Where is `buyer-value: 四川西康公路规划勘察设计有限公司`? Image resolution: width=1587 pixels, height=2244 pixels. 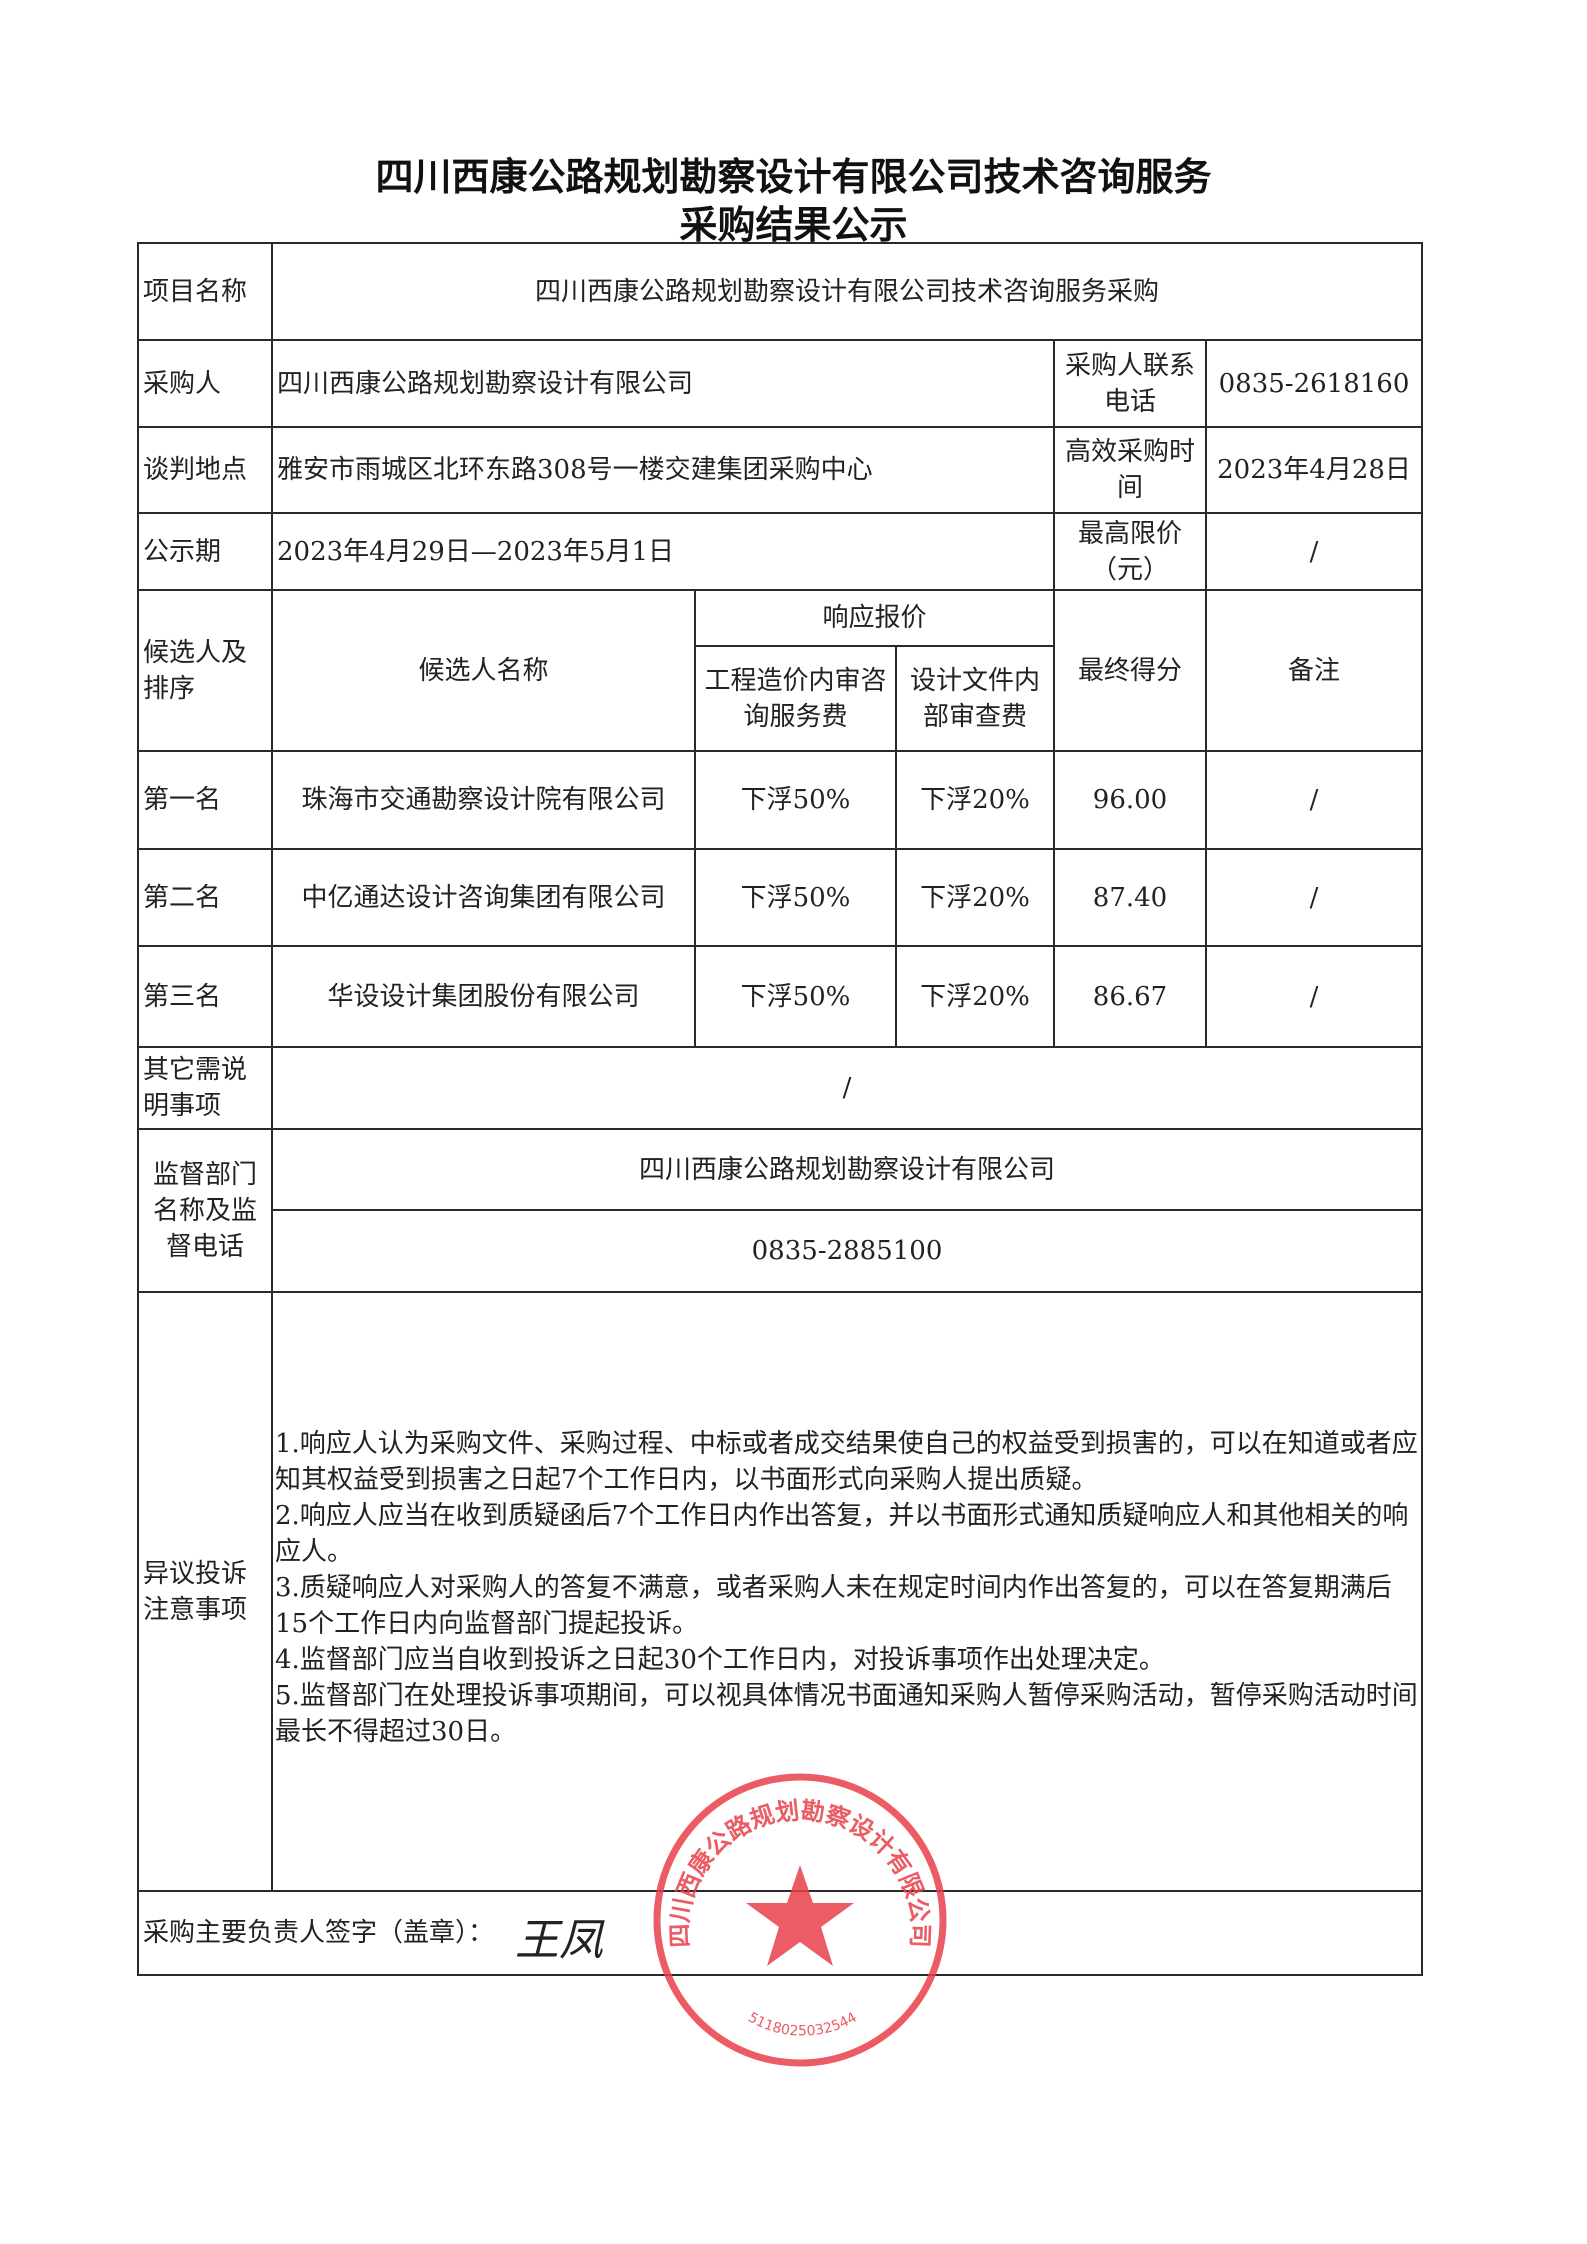
buyer-value: 四川西康公路规划勘察设计有限公司 is located at coordinates (663, 383).